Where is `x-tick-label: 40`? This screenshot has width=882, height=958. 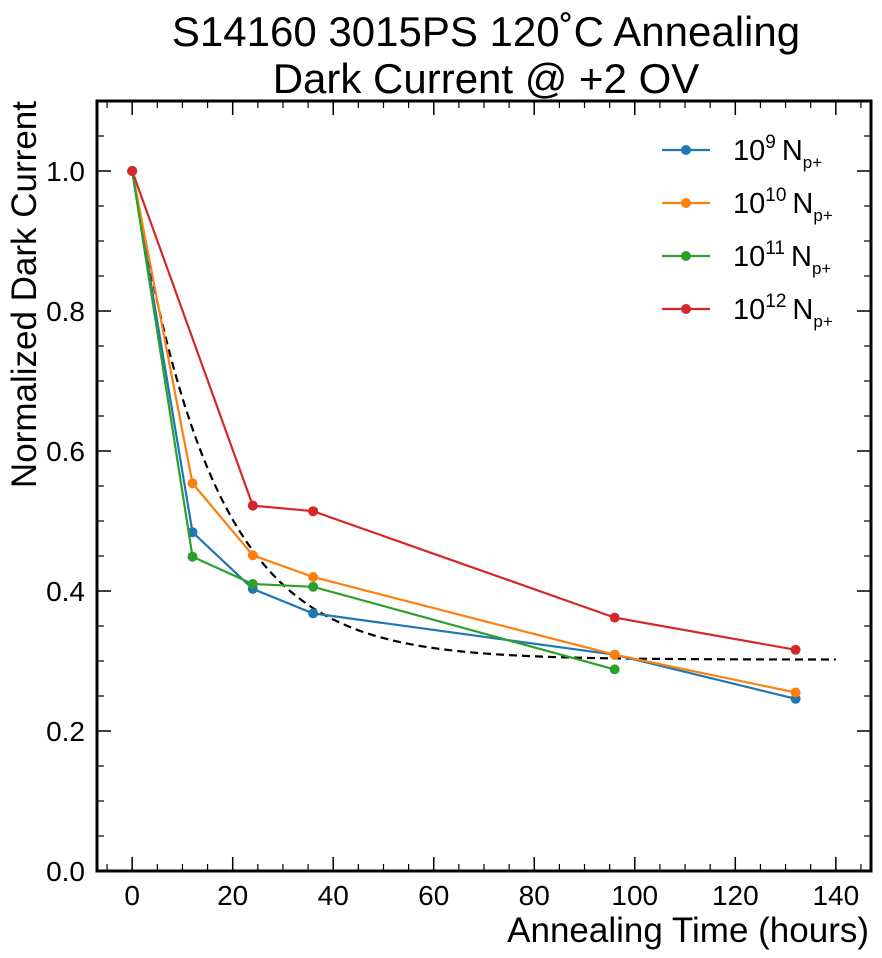
x-tick-label: 40 is located at coordinates (333, 895).